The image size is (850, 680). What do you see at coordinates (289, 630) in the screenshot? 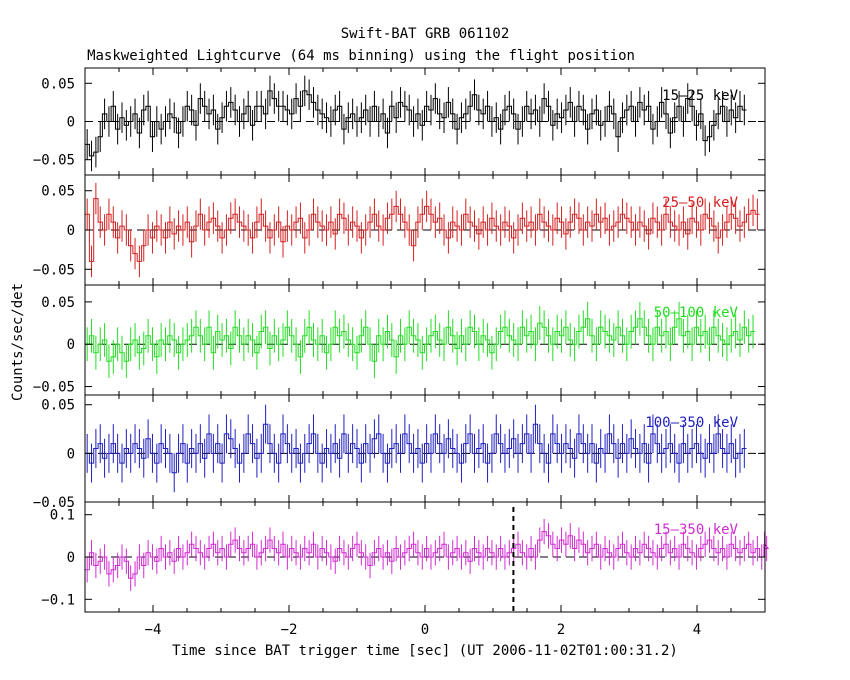
I see `x-tick-label: −2` at bounding box center [289, 630].